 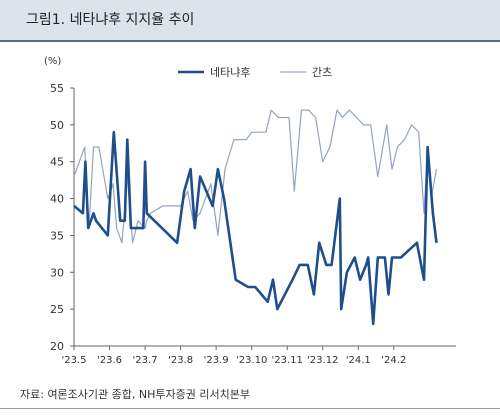 What do you see at coordinates (216, 360) in the screenshot?
I see `x-tick-label: '23.9` at bounding box center [216, 360].